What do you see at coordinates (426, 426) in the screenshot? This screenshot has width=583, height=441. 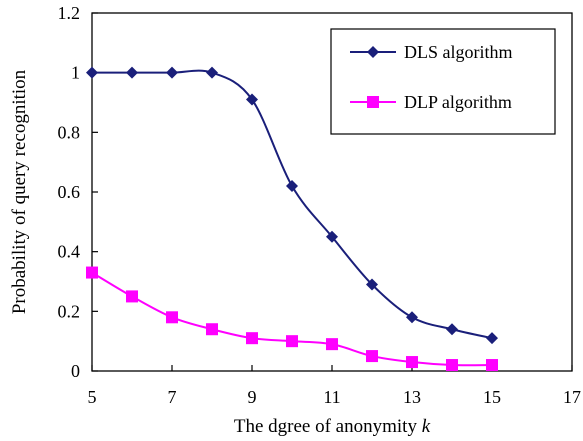 I see `x-axis-label-variable: k` at bounding box center [426, 426].